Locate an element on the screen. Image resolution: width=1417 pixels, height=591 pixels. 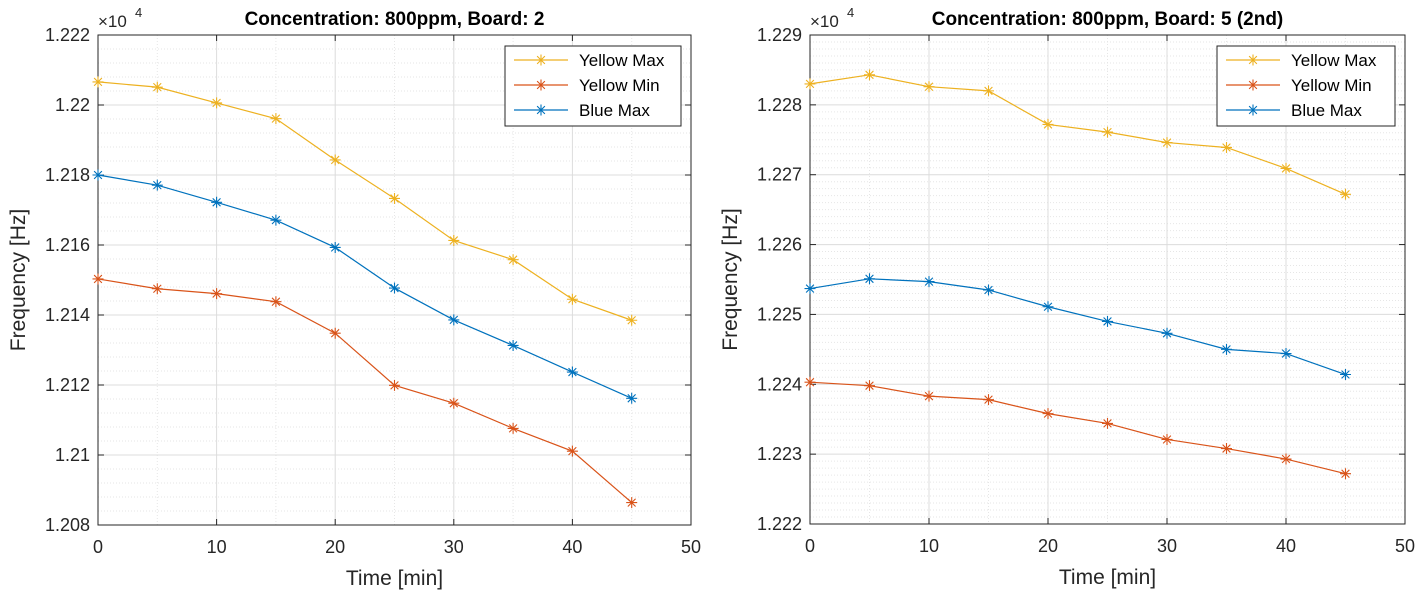
chart-2-x-tick-label: 40 is located at coordinates (1286, 546).